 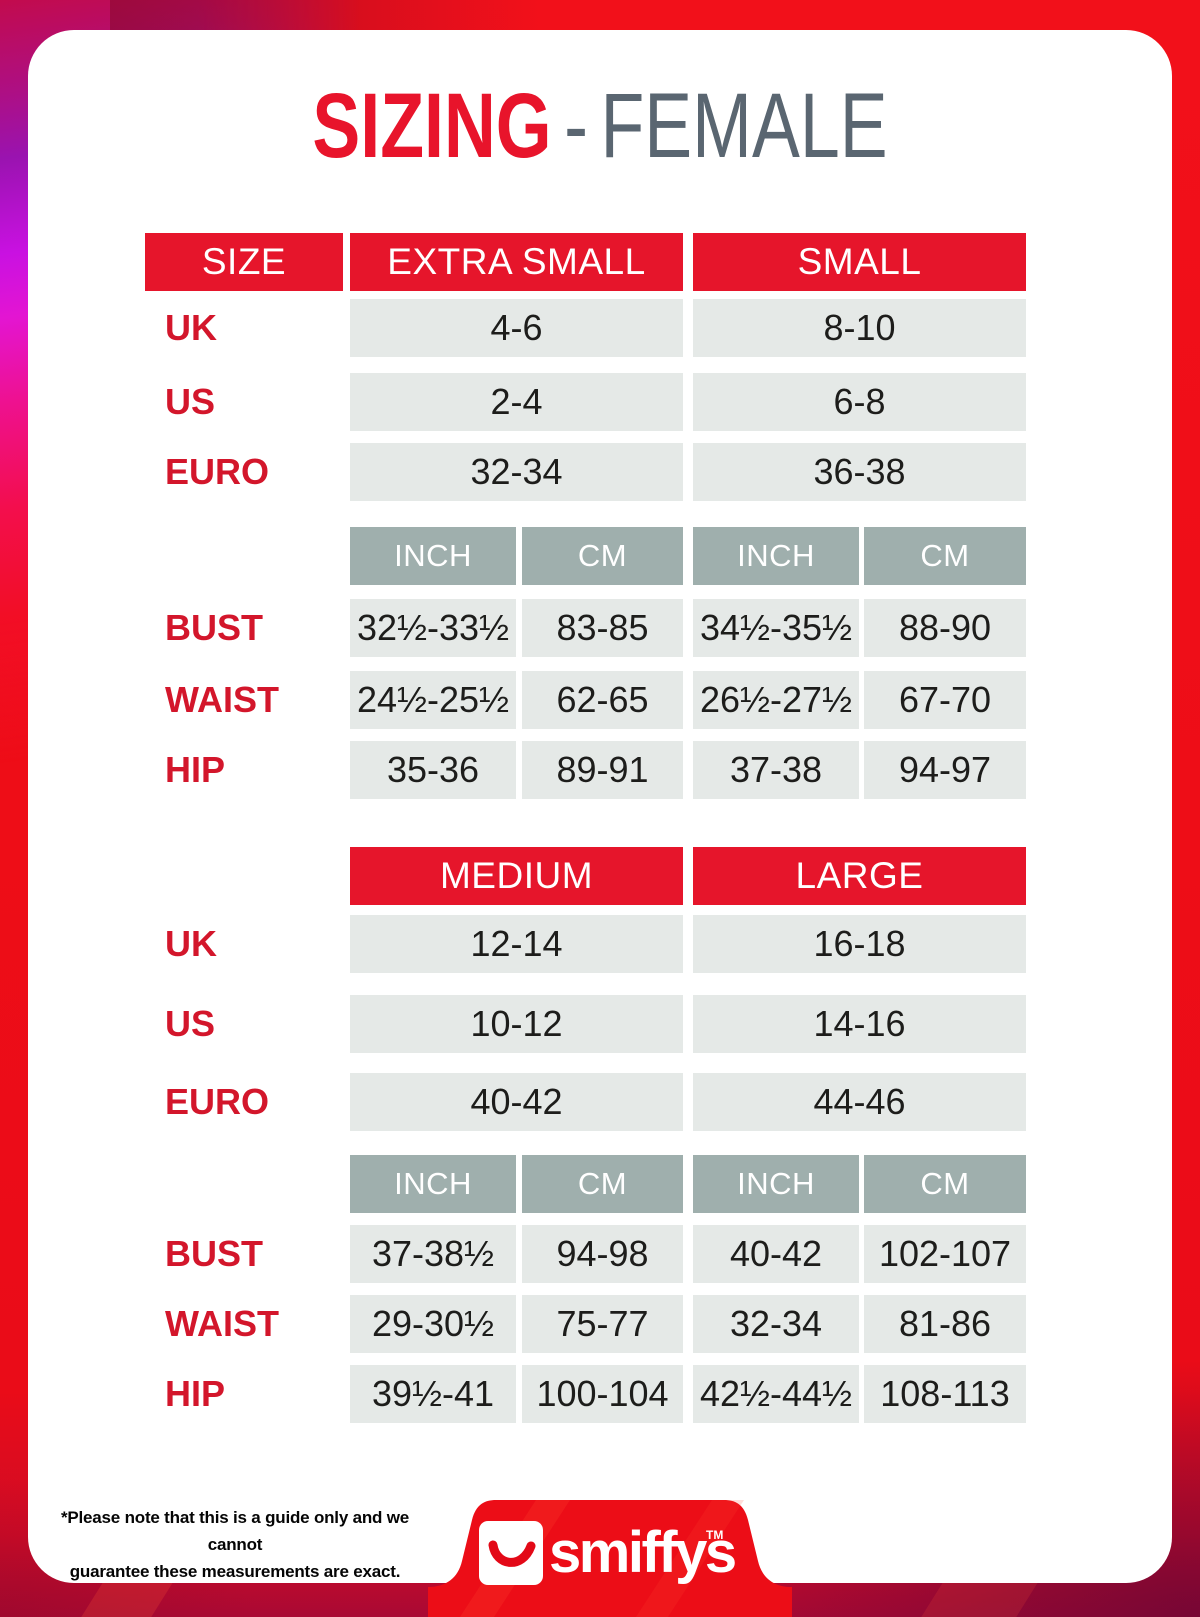 I want to click on table-cell: 39½-41, so click(x=433, y=1394).